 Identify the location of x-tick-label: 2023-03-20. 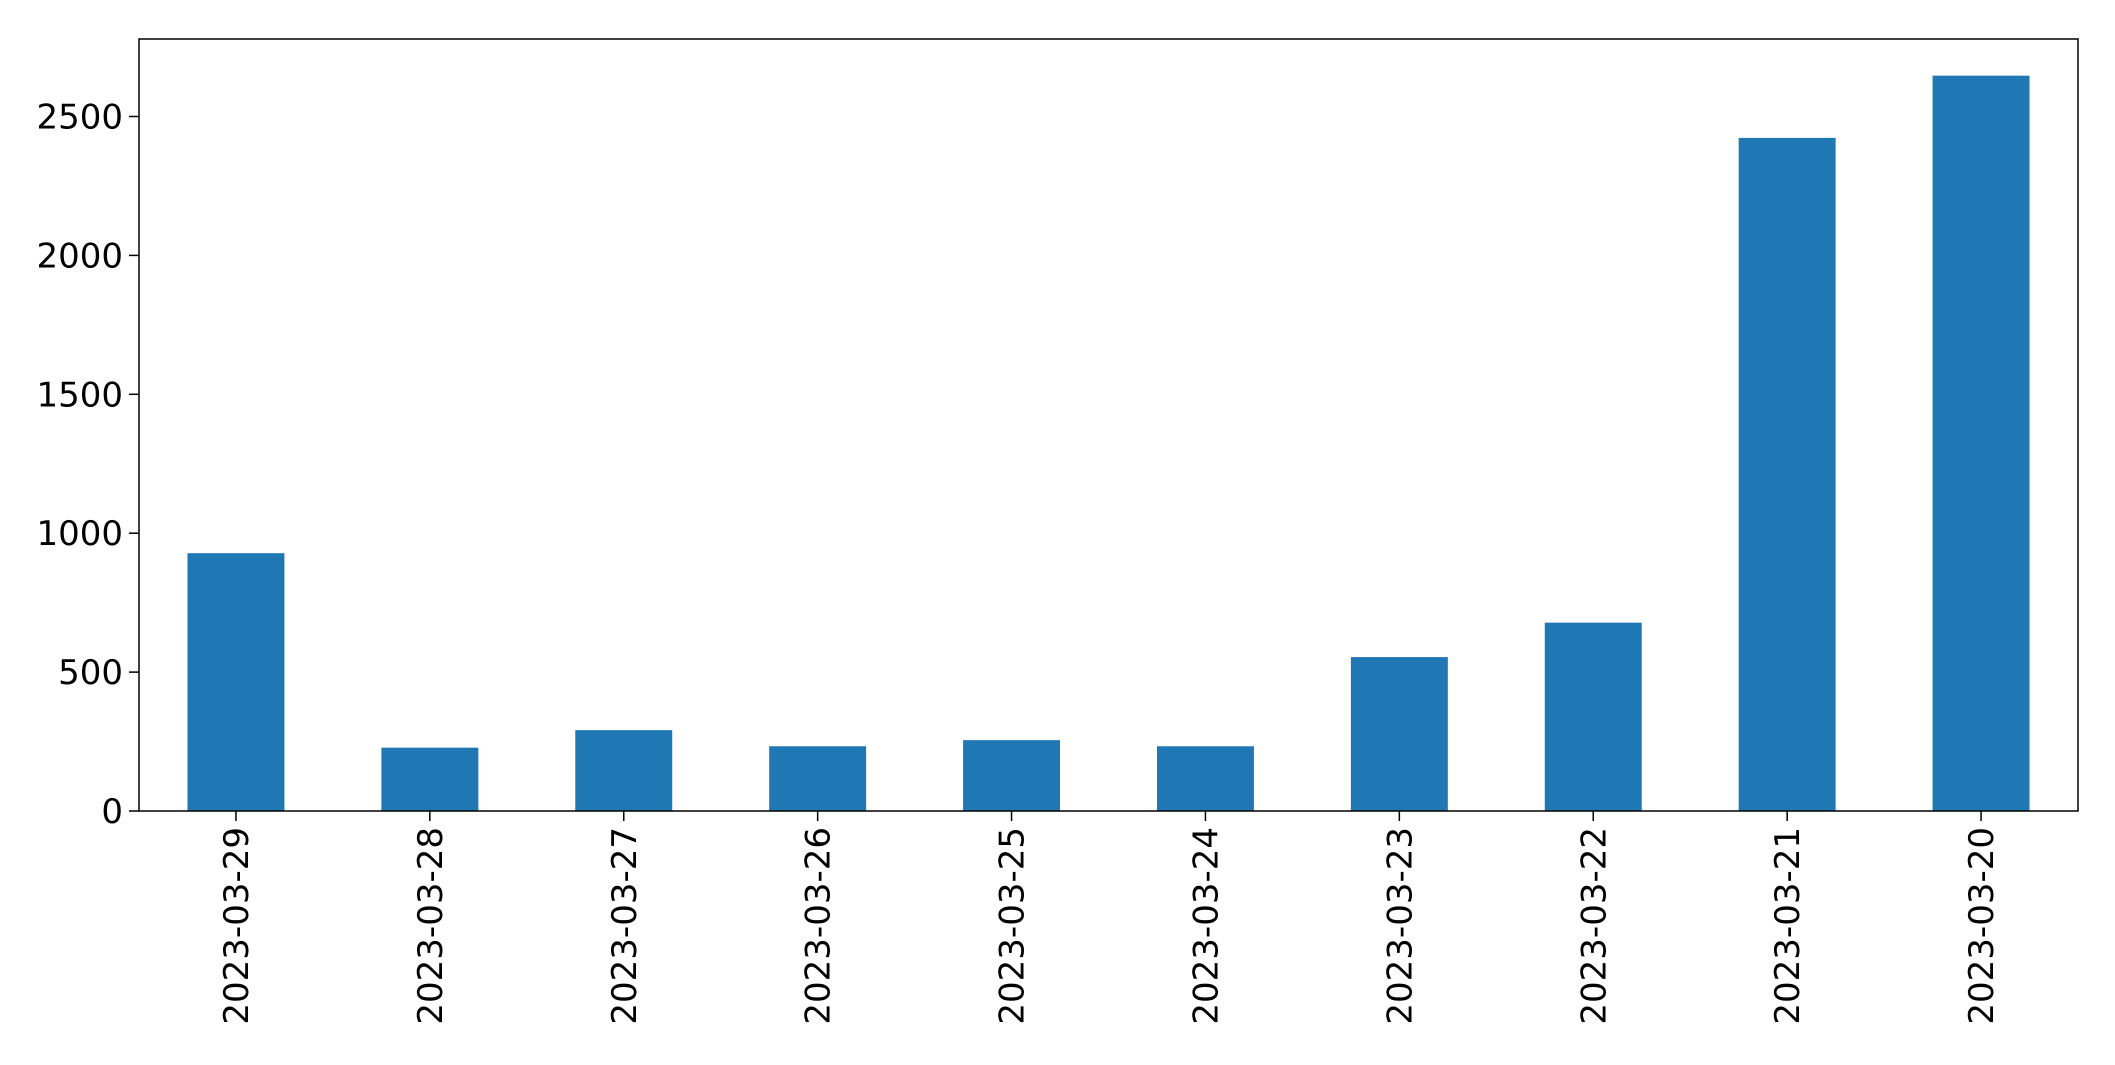
(1982, 926).